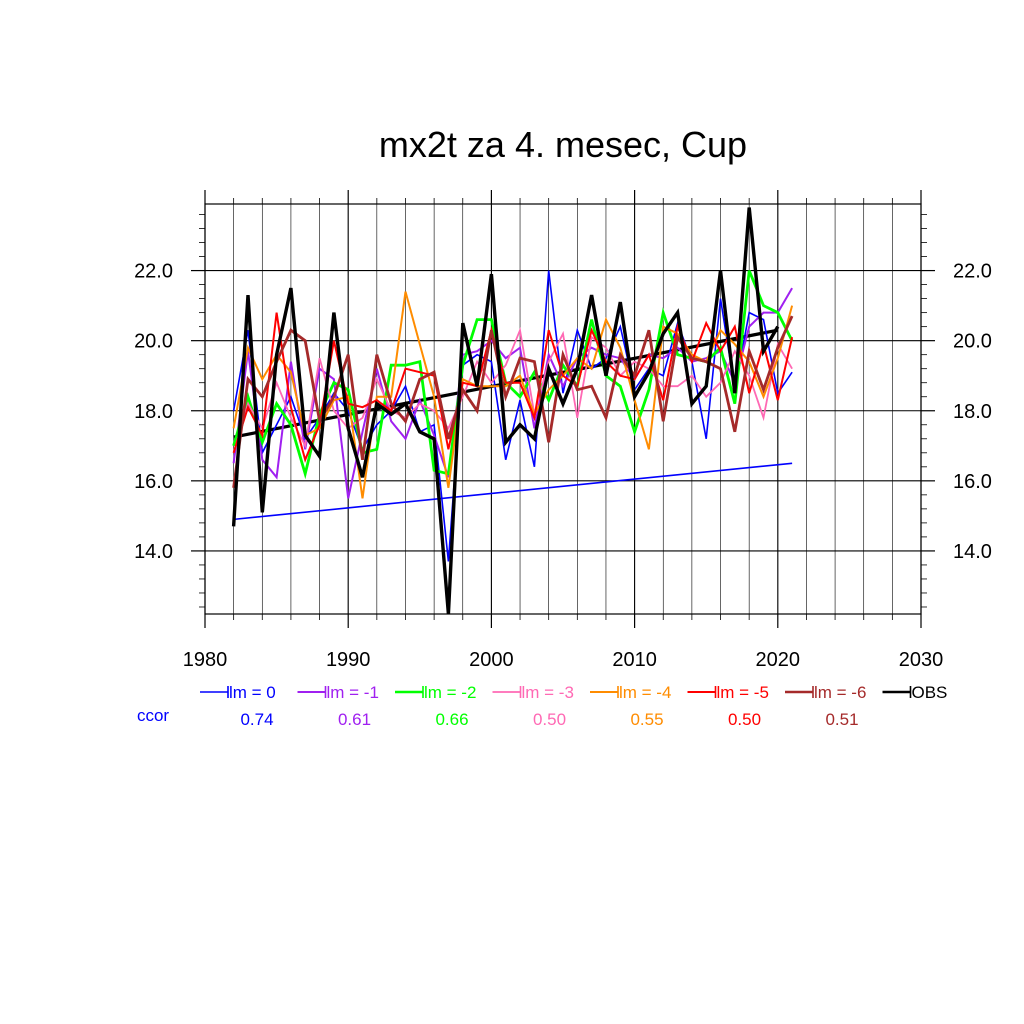  What do you see at coordinates (354, 719) in the screenshot?
I see `ccor-value: 0.61` at bounding box center [354, 719].